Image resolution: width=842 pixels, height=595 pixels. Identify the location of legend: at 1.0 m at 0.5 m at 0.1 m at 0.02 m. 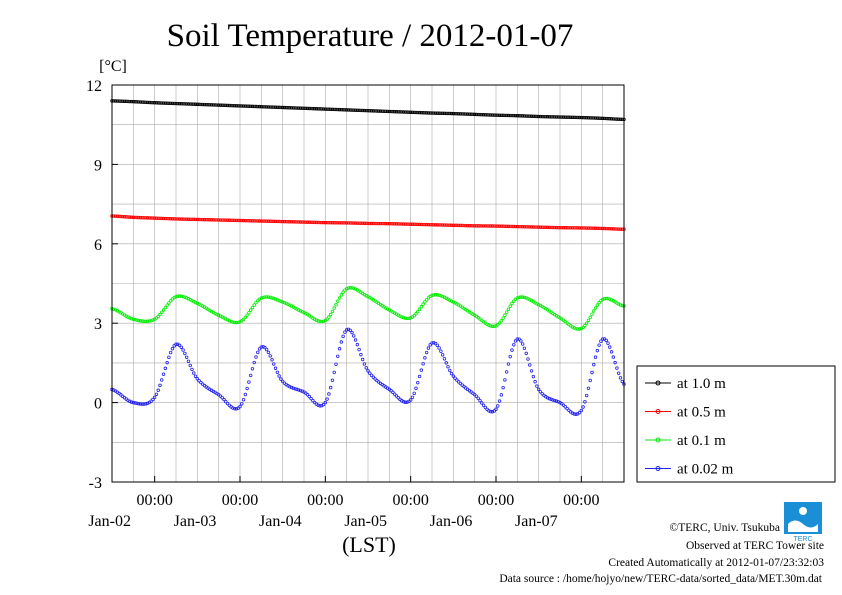
(736, 424).